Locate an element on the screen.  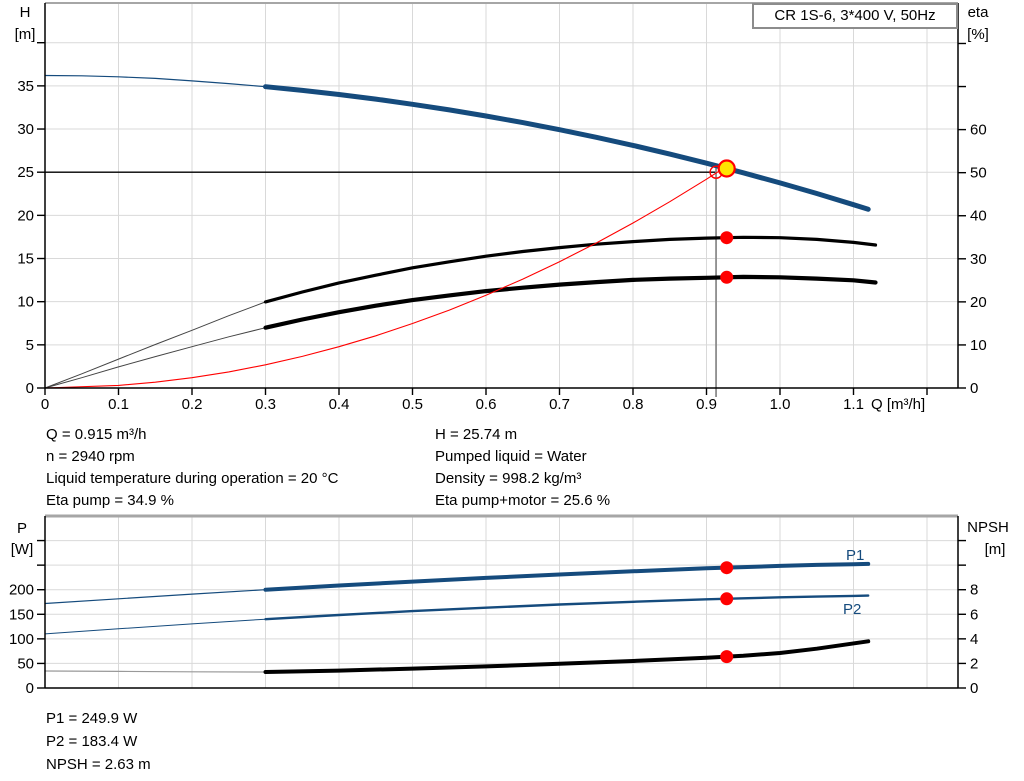
info-line-density: Density = 998.2 kg/m³ is located at coordinates (508, 478).